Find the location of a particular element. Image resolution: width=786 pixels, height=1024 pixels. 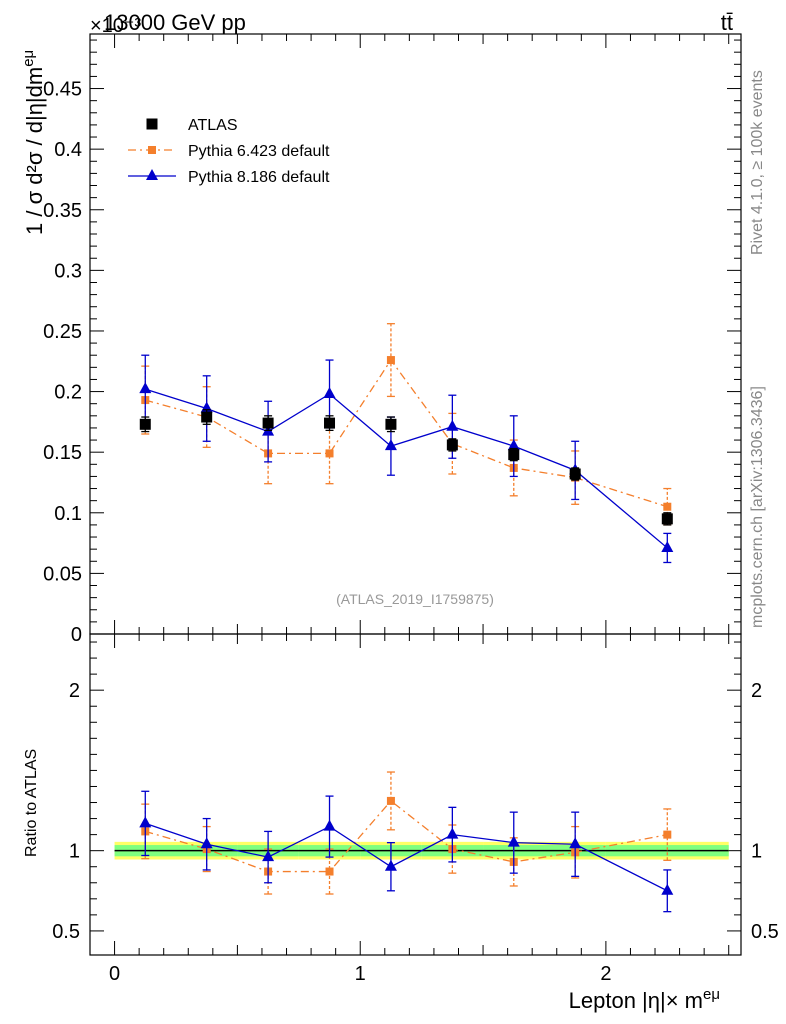

xtick-label: 2 is located at coordinates (605, 974).